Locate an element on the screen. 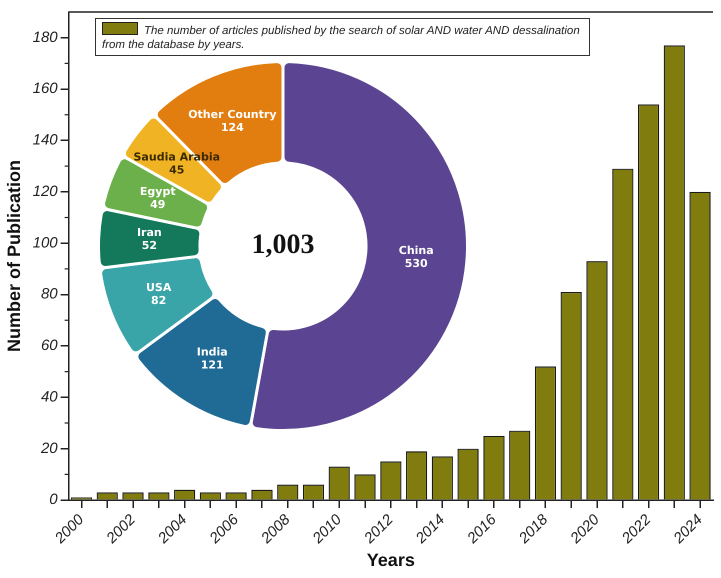 The width and height of the screenshot is (721, 578). data-label: 49 is located at coordinates (158, 204).